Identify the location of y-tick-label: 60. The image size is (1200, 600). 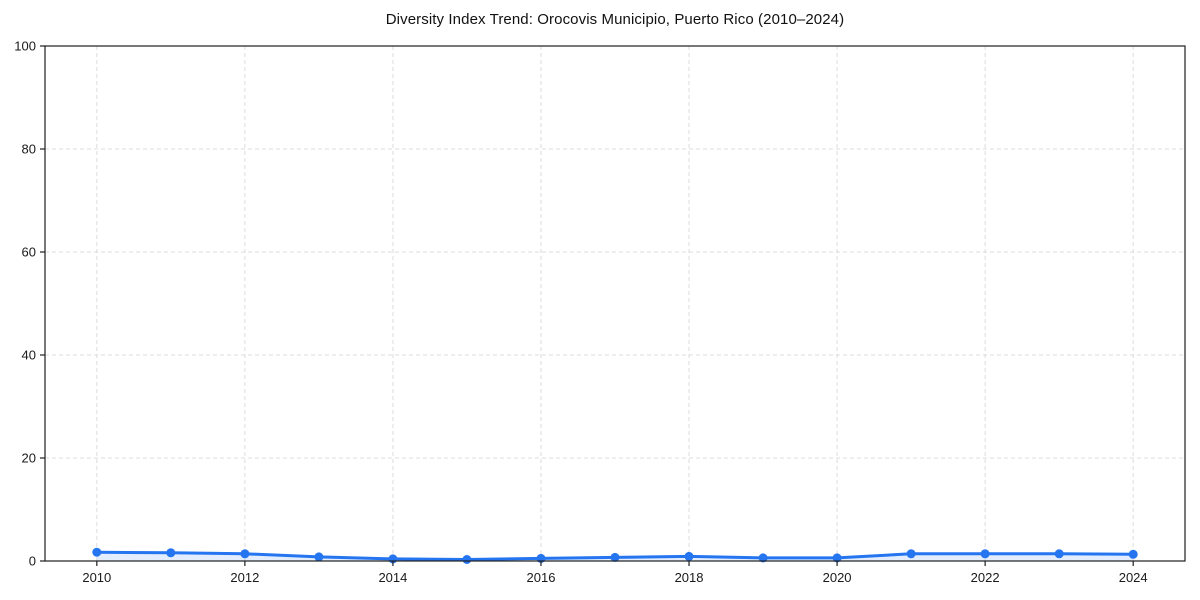
(29, 252).